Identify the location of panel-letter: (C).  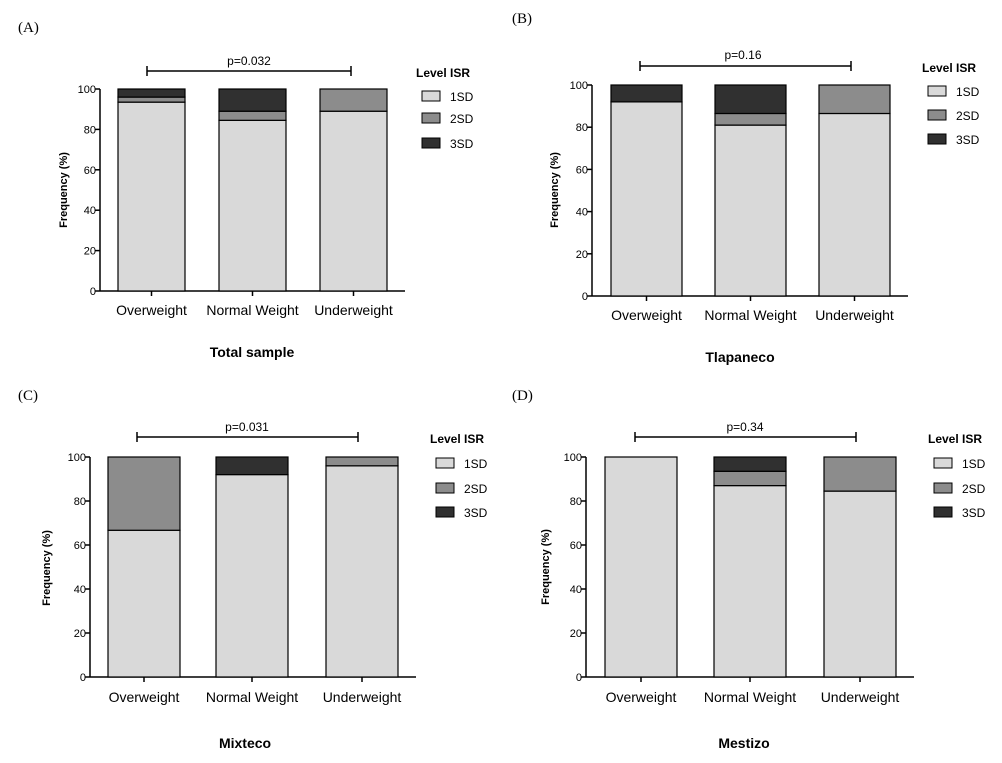
(28, 396).